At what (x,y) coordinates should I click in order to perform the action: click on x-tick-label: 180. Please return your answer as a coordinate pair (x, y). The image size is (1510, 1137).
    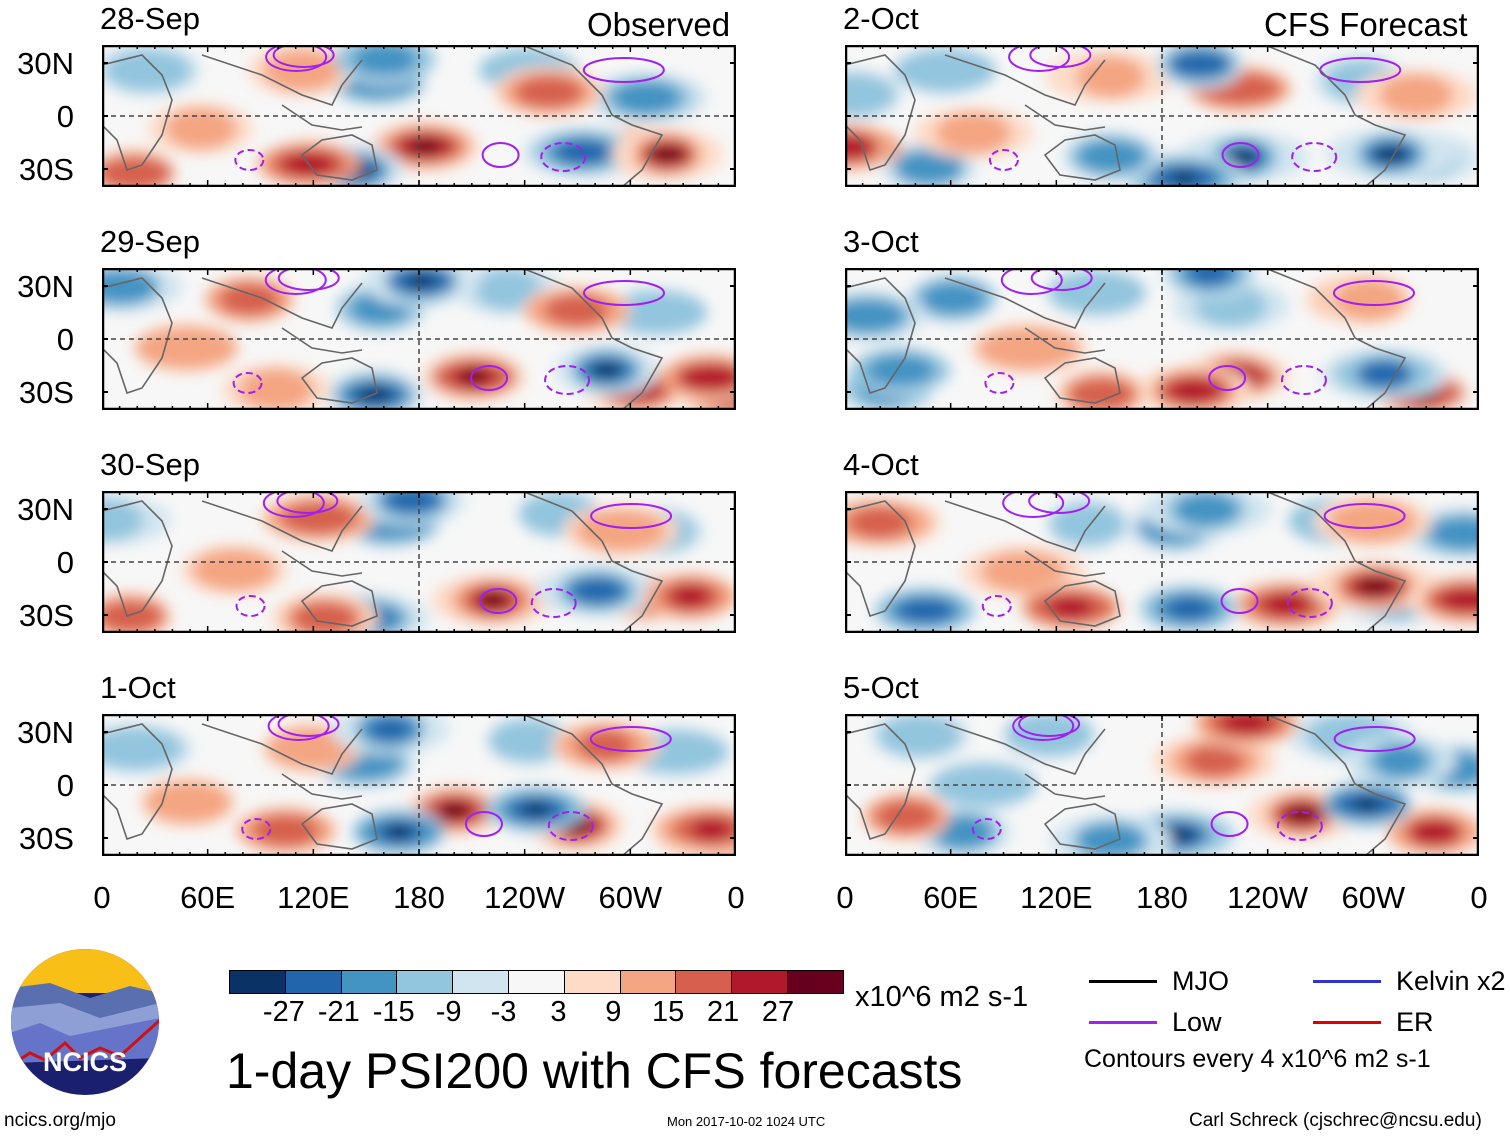
    Looking at the image, I should click on (1162, 897).